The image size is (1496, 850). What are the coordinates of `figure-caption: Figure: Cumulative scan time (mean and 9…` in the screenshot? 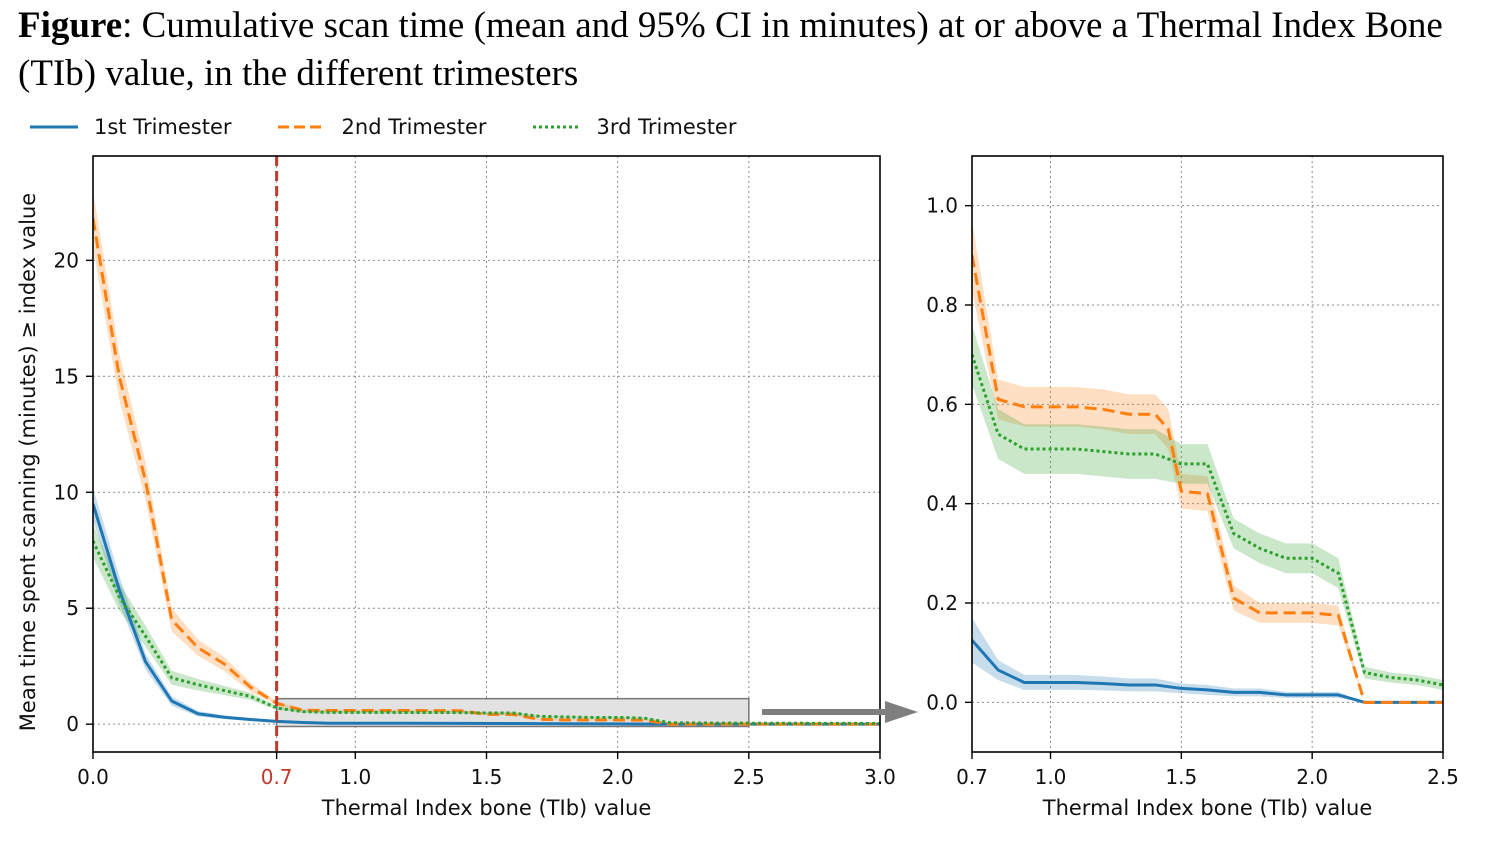 It's located at (753, 50).